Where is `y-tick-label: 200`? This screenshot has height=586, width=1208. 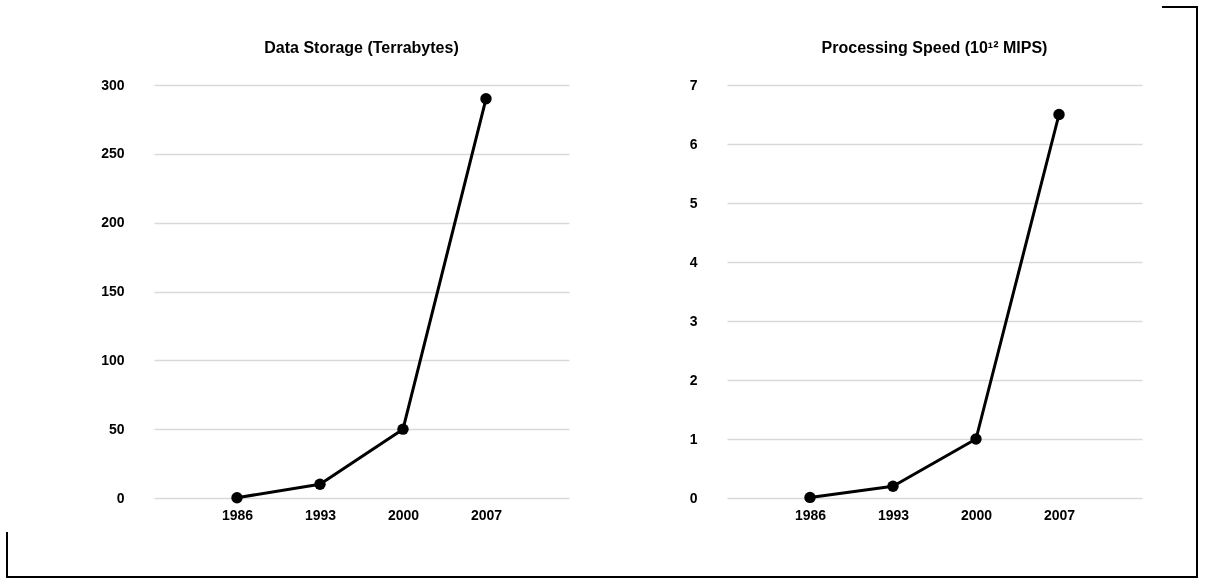 y-tick-label: 200 is located at coordinates (113, 222).